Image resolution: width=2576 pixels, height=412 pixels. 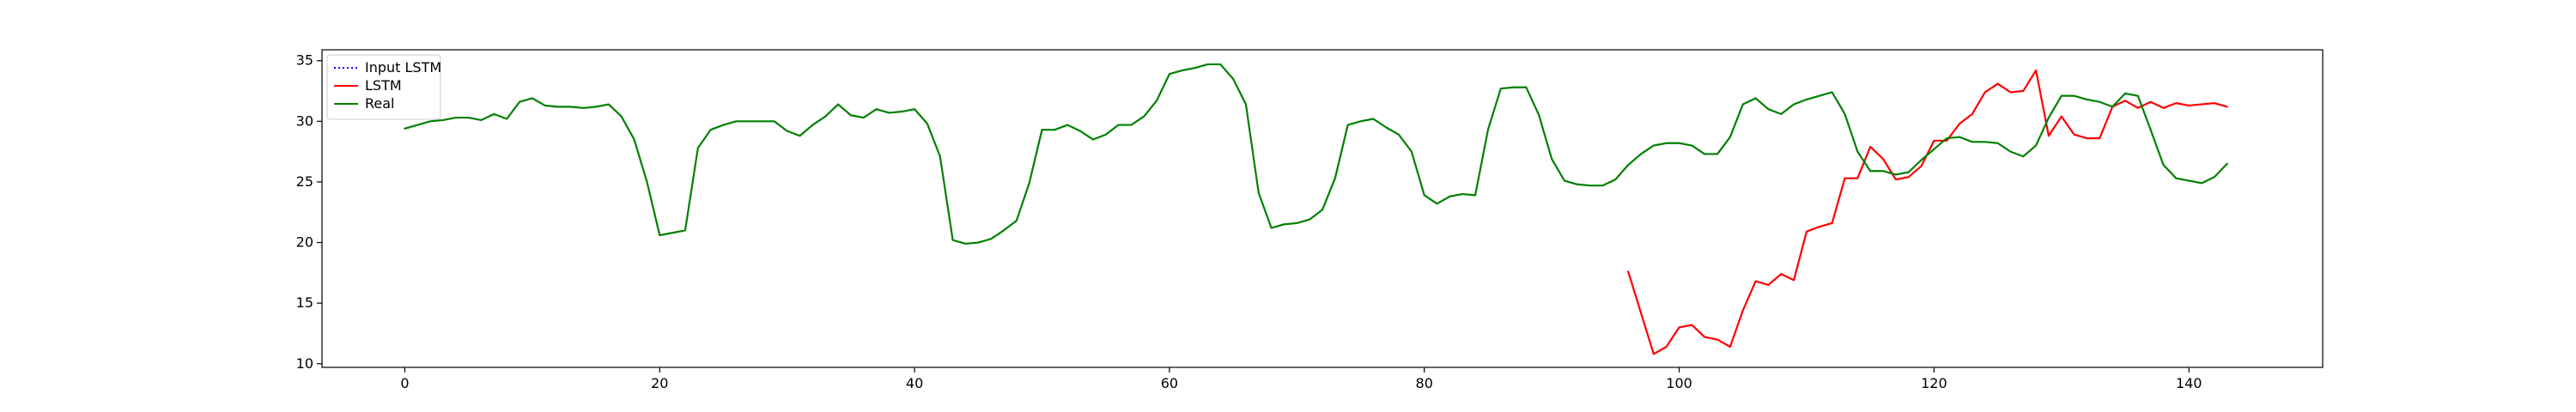 I want to click on y-tick-label: 35, so click(x=304, y=60).